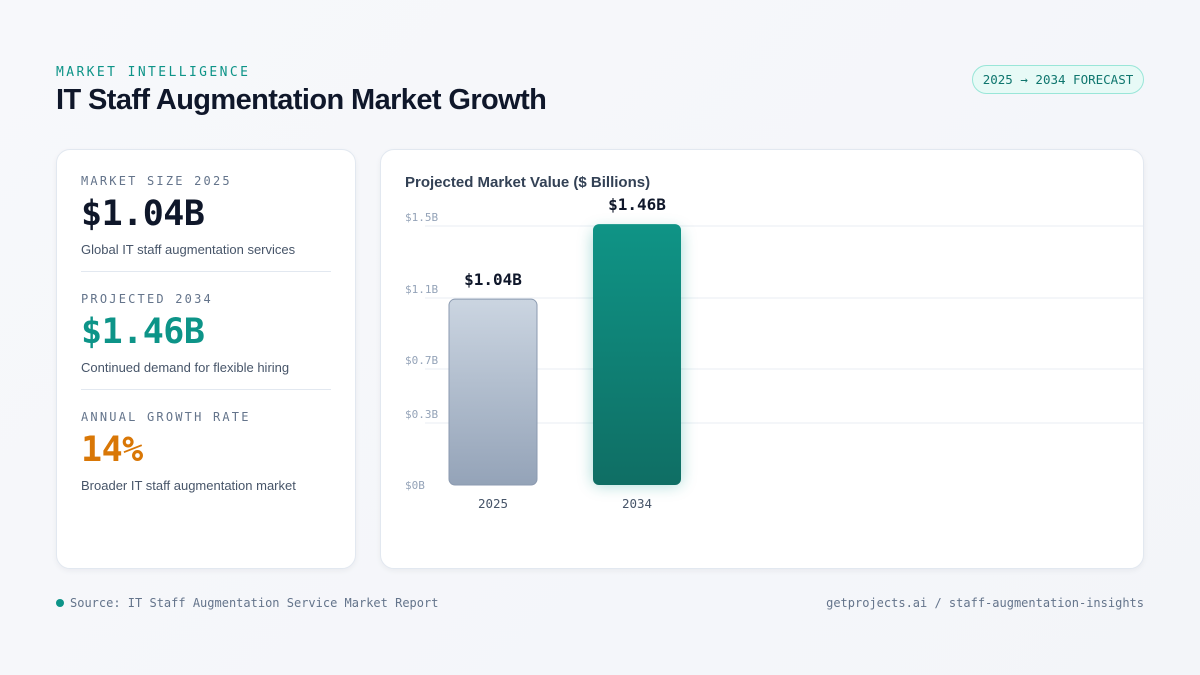 This screenshot has width=1200, height=675. I want to click on bar-2034, so click(637, 354).